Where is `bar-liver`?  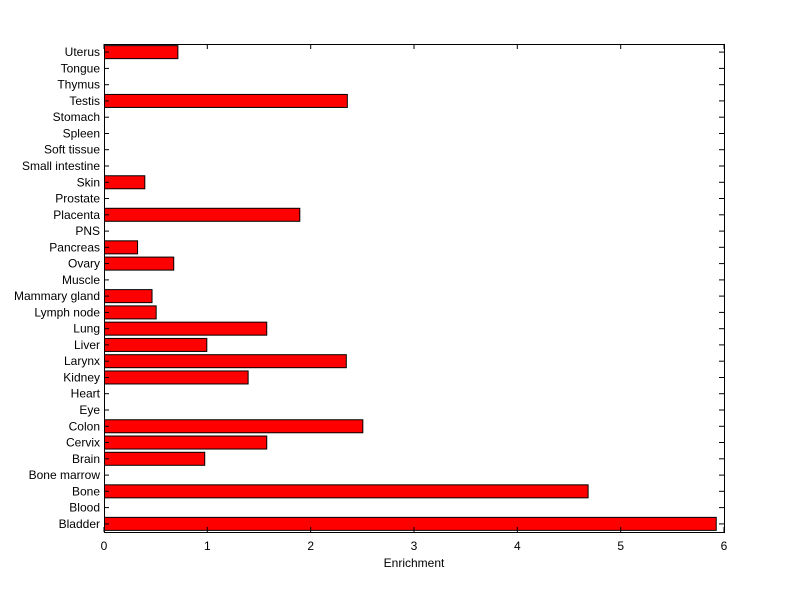 bar-liver is located at coordinates (156, 344).